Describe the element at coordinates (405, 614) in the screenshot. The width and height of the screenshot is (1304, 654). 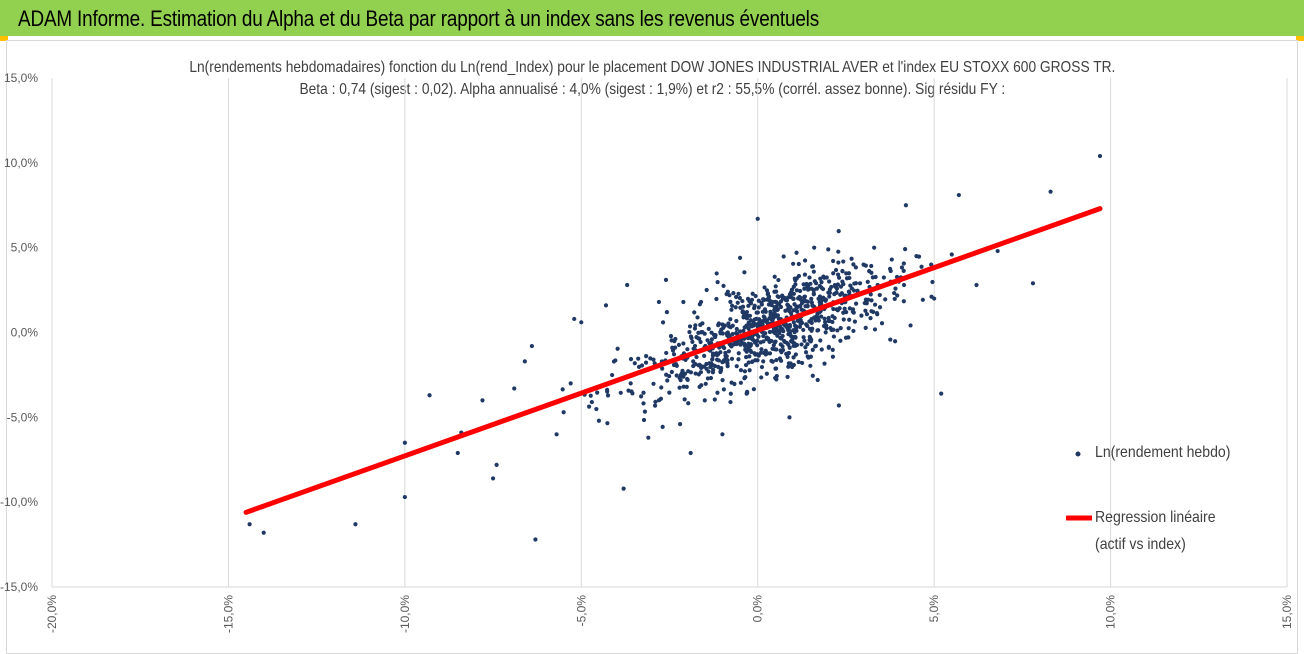
I see `x-tick-label: -10,0%` at that location.